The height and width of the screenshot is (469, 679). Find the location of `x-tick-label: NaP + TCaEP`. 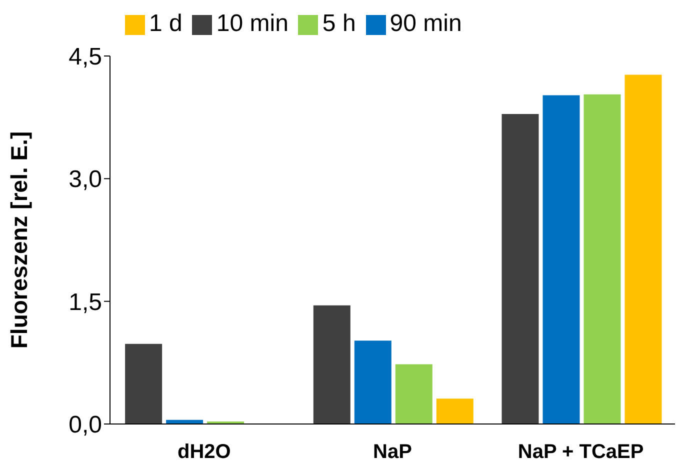

x-tick-label: NaP + TCaEP is located at coordinates (581, 452).